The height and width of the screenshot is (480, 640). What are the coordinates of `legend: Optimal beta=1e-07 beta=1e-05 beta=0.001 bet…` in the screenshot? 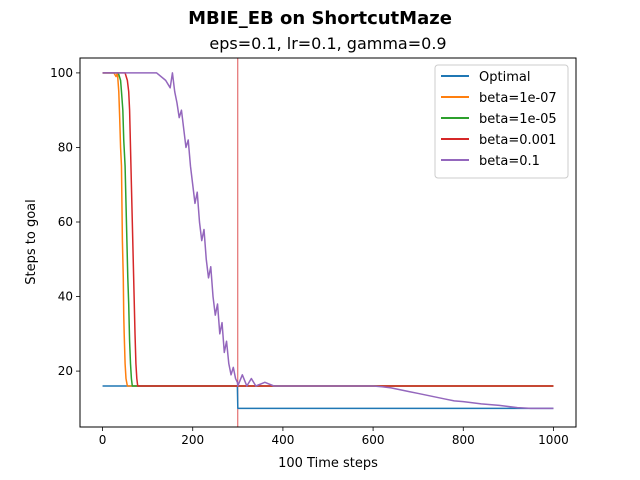 It's located at (501, 121).